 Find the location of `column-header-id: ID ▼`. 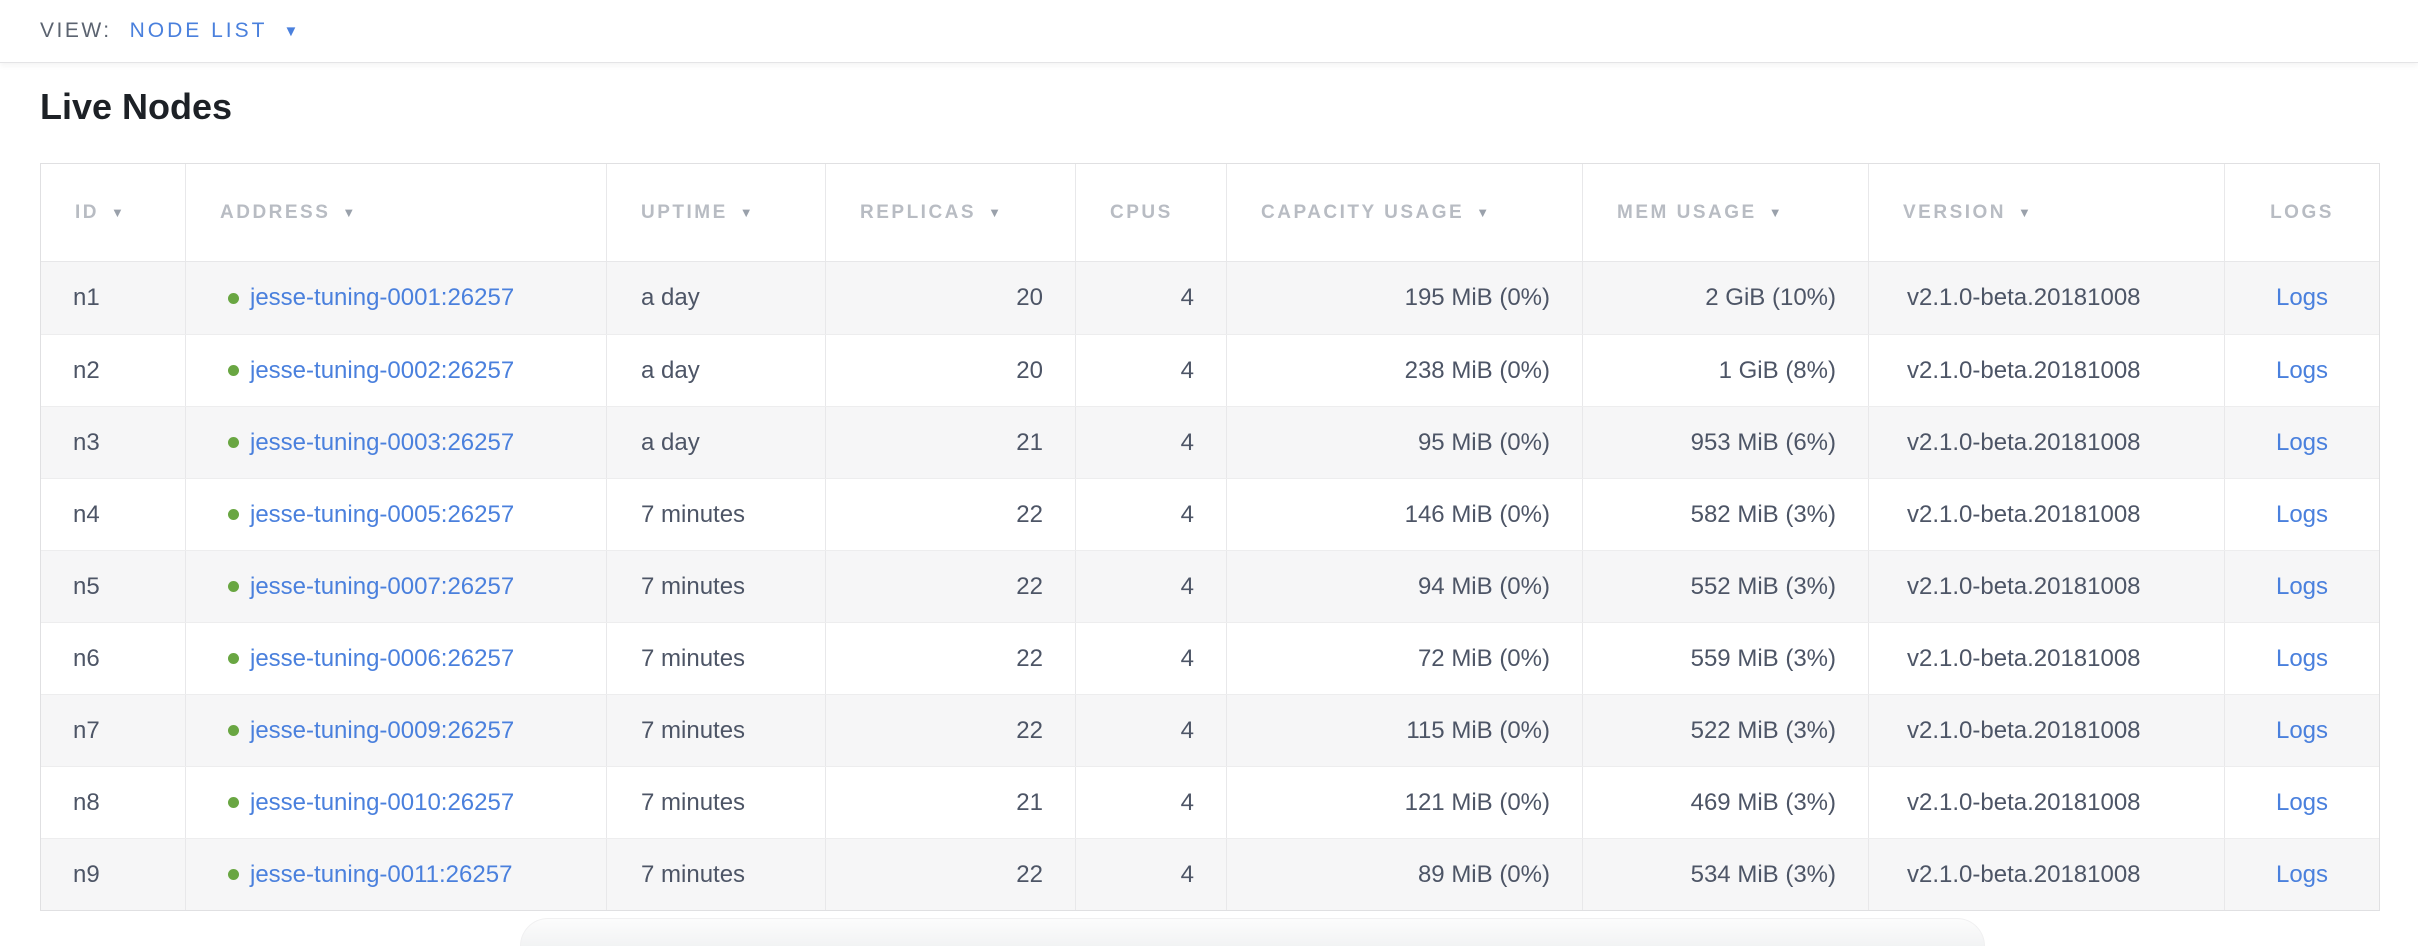

column-header-id: ID ▼ is located at coordinates (113, 212).